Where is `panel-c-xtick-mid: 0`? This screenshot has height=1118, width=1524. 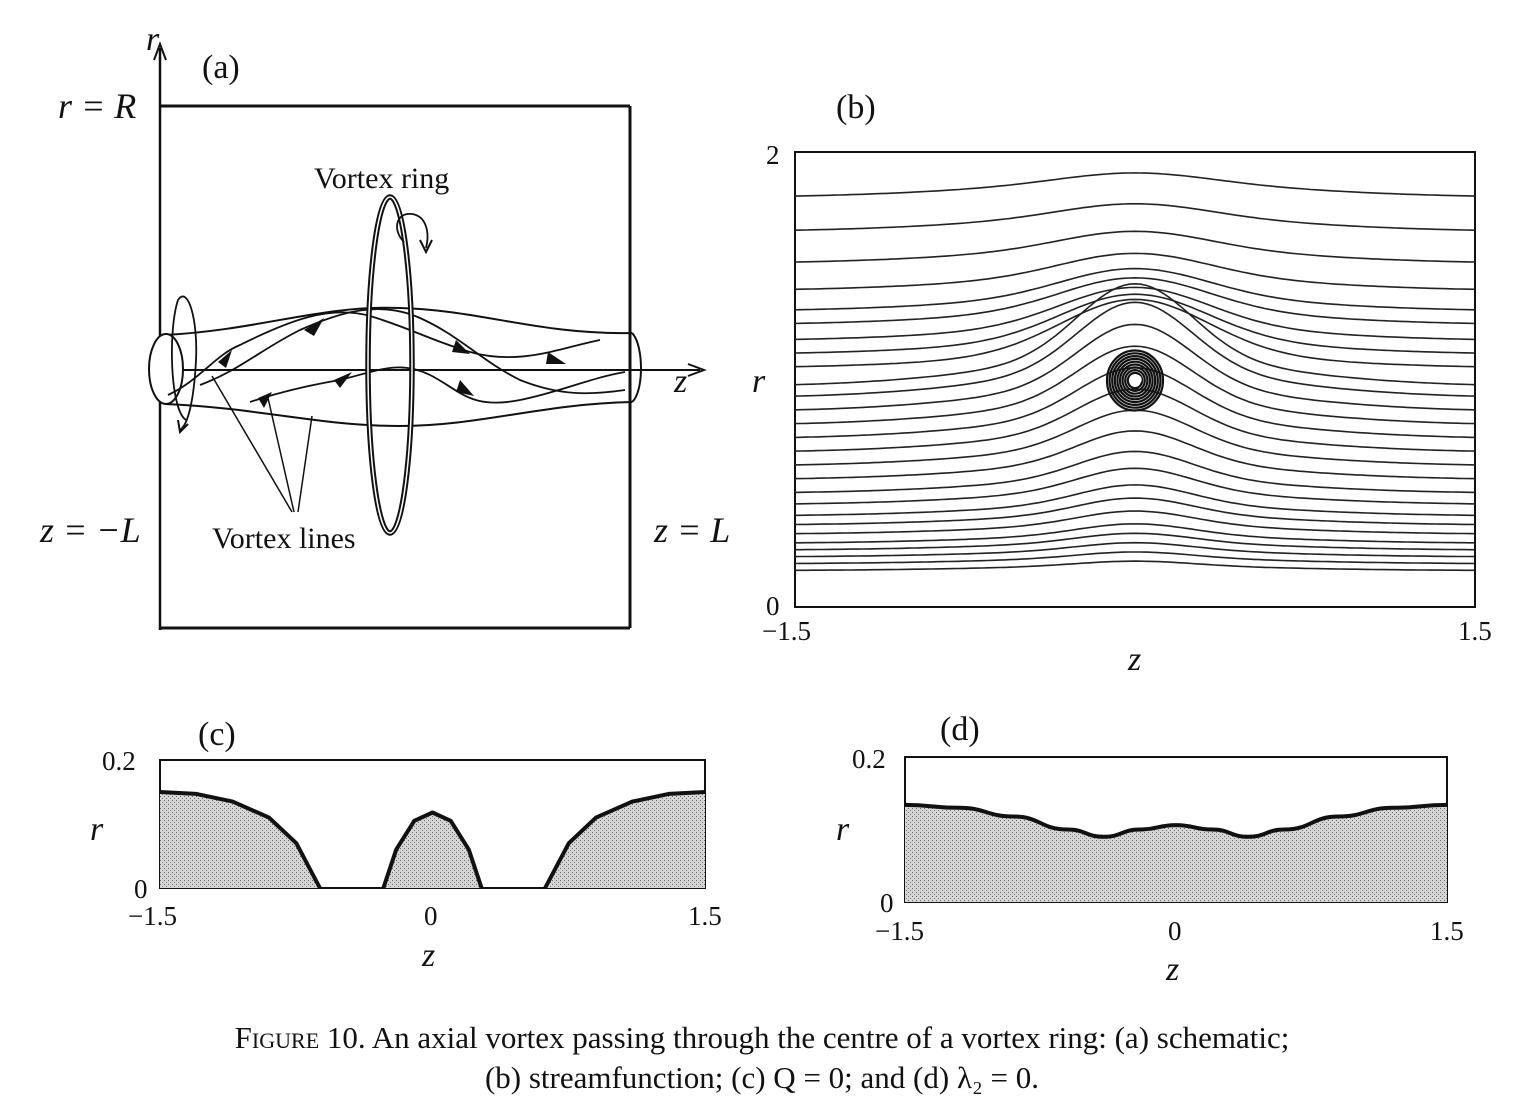 panel-c-xtick-mid: 0 is located at coordinates (431, 916).